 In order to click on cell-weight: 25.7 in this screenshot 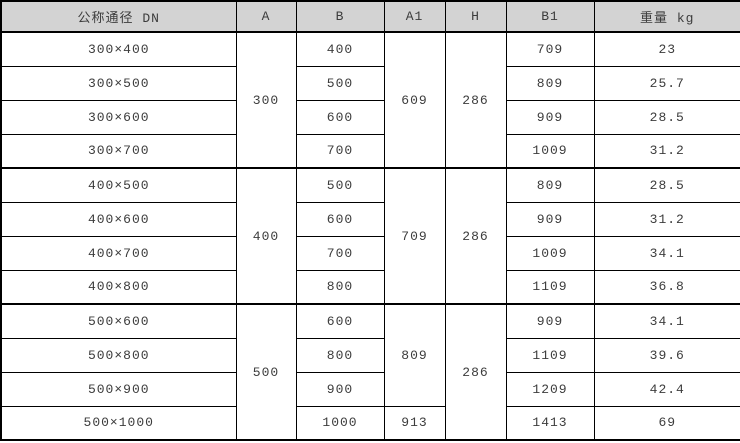, I will do `click(666, 83)`.